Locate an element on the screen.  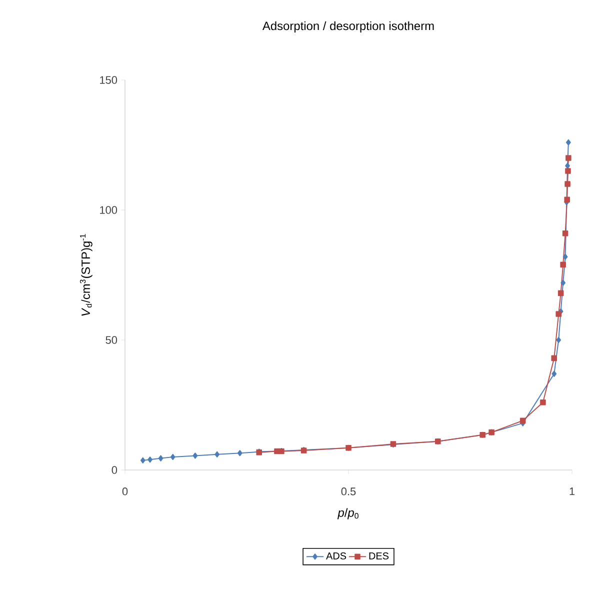
chart-title: Adsorption / desorption isotherm is located at coordinates (348, 26).